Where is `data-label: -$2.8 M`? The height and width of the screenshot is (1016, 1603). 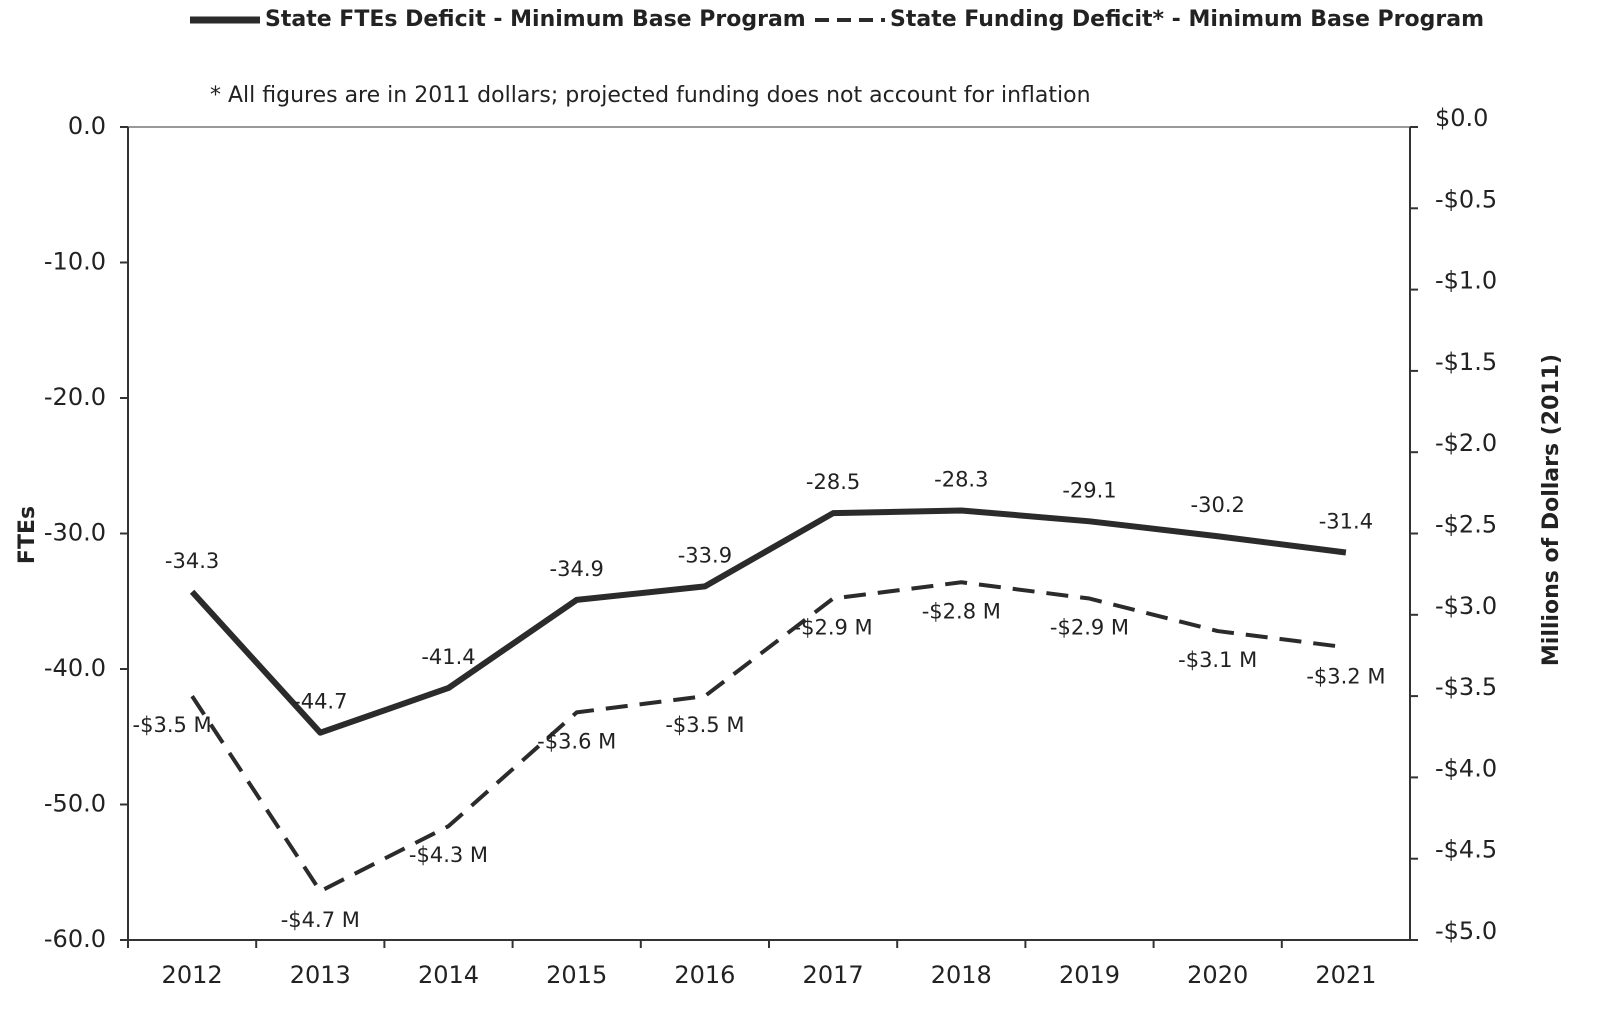 data-label: -$2.8 M is located at coordinates (961, 611).